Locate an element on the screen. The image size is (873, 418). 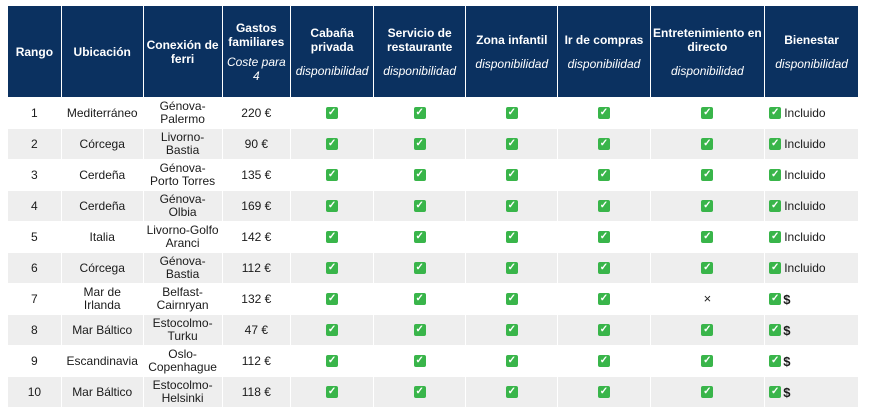
table-row: 9 Escandinavia Oslo-Copenhague 112 € ✓ ✓ ✓ ✓ ✓ ✓ $ is located at coordinates (433, 361).